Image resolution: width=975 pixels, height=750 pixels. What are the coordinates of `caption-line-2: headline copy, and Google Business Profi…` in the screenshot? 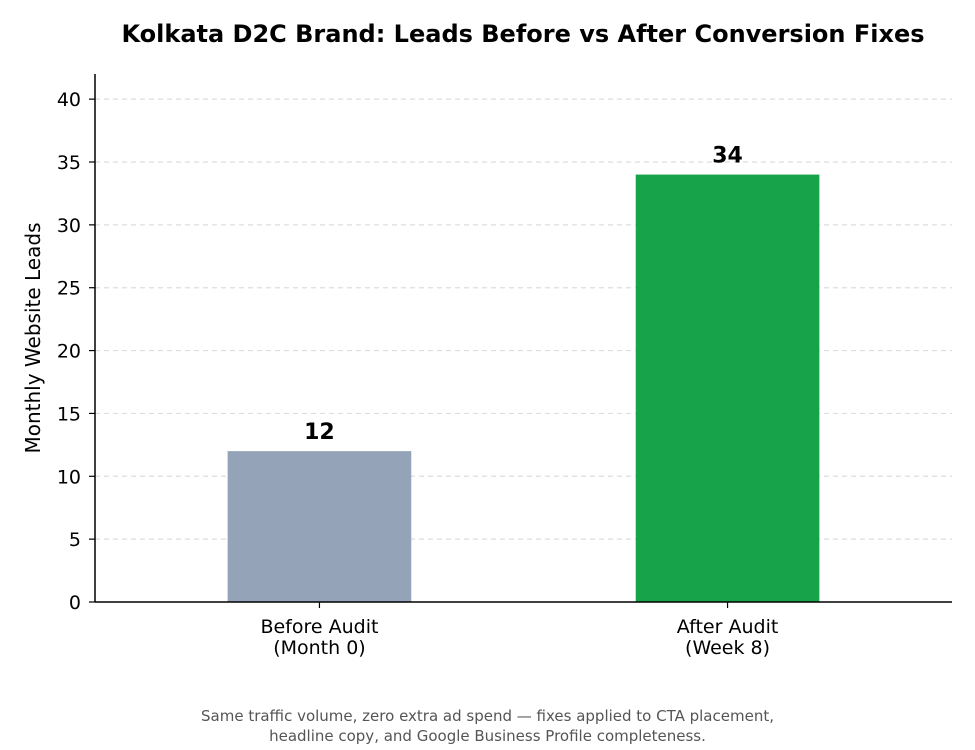 It's located at (487, 736).